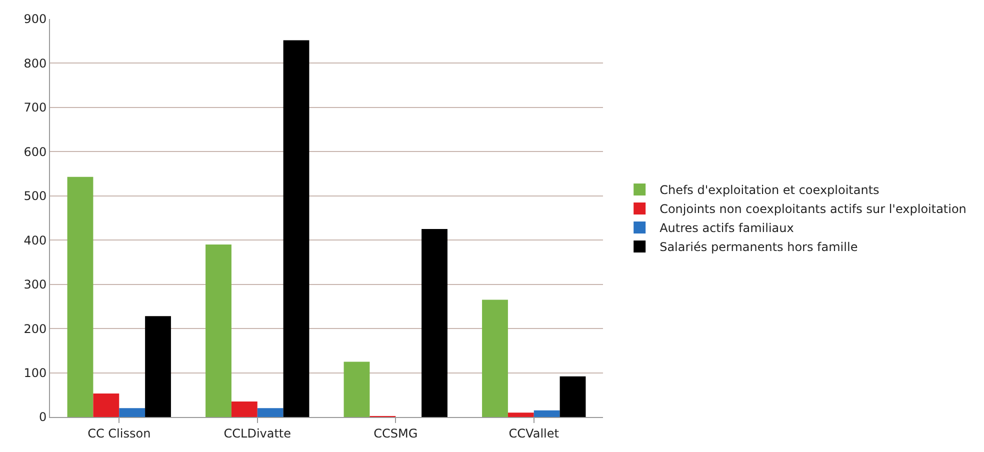  Describe the element at coordinates (42, 417) in the screenshot. I see `y-tick-label: 0` at that location.